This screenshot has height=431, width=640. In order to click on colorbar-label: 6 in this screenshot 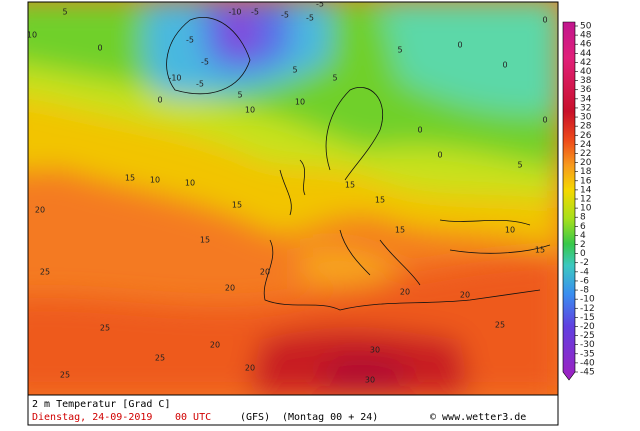, I will do `click(583, 227)`.